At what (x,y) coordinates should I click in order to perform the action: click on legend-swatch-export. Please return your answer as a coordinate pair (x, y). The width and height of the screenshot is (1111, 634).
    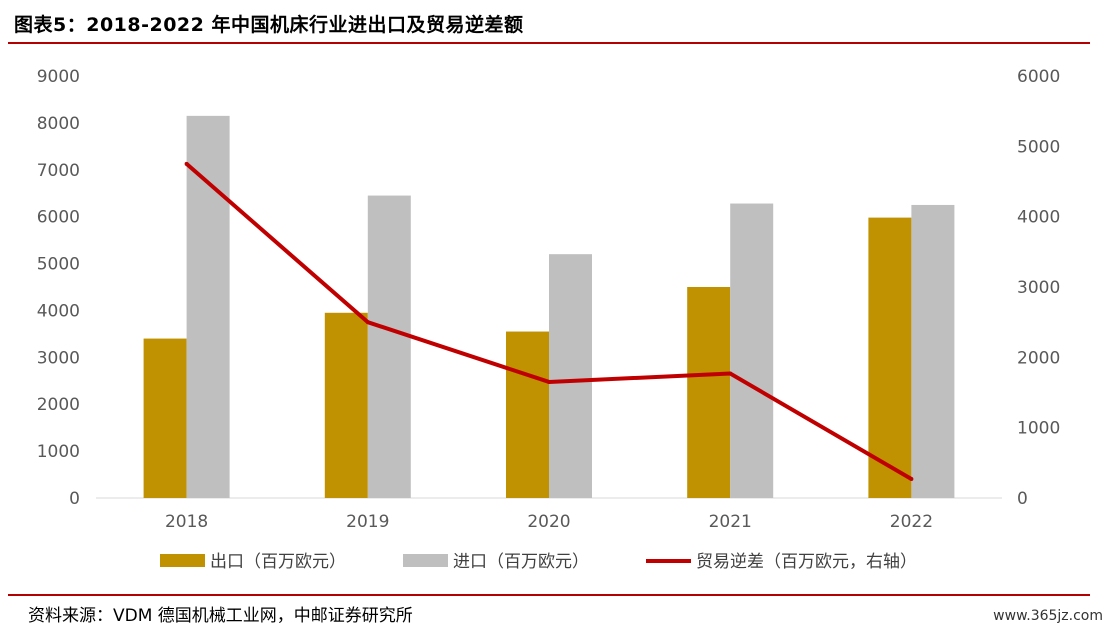
    Looking at the image, I should click on (182, 560).